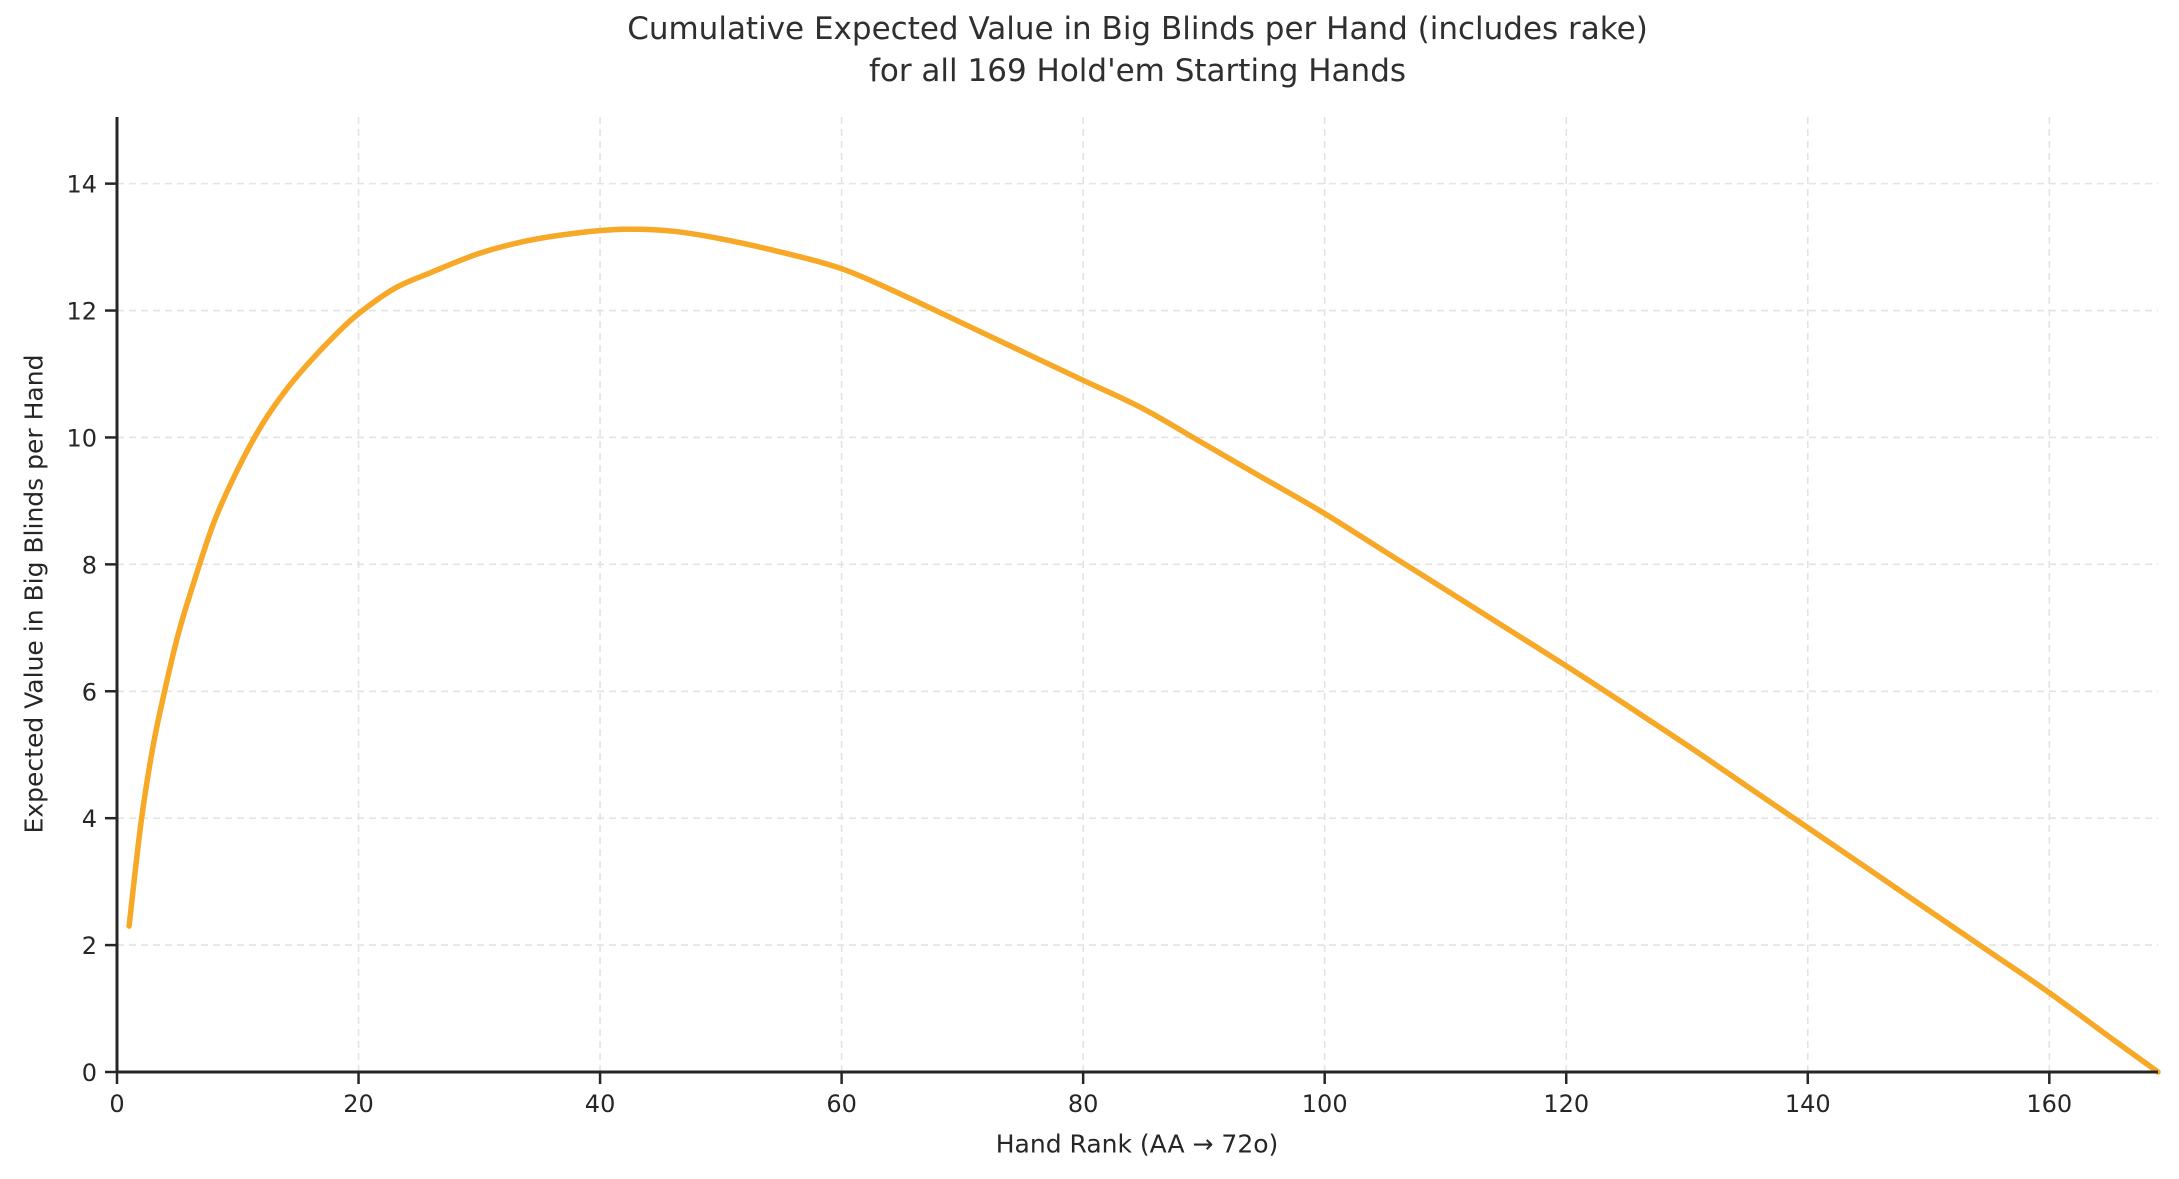 The image size is (2179, 1179). I want to click on x-tick-label: 160, so click(2049, 1104).